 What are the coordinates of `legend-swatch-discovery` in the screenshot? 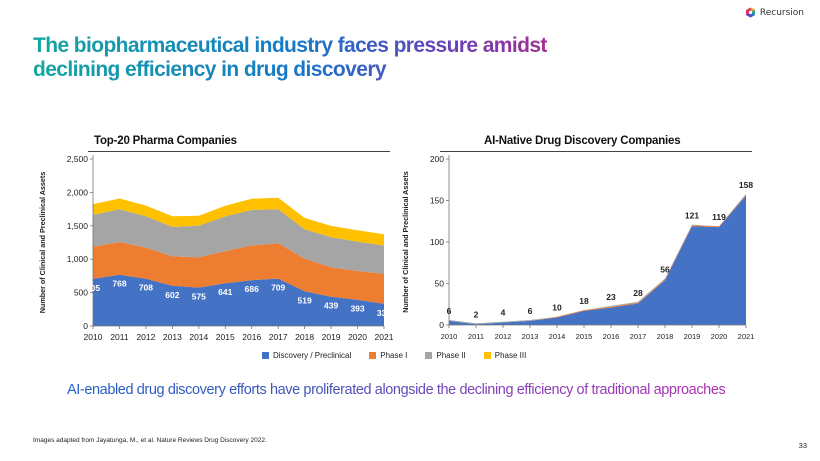 It's located at (265, 355).